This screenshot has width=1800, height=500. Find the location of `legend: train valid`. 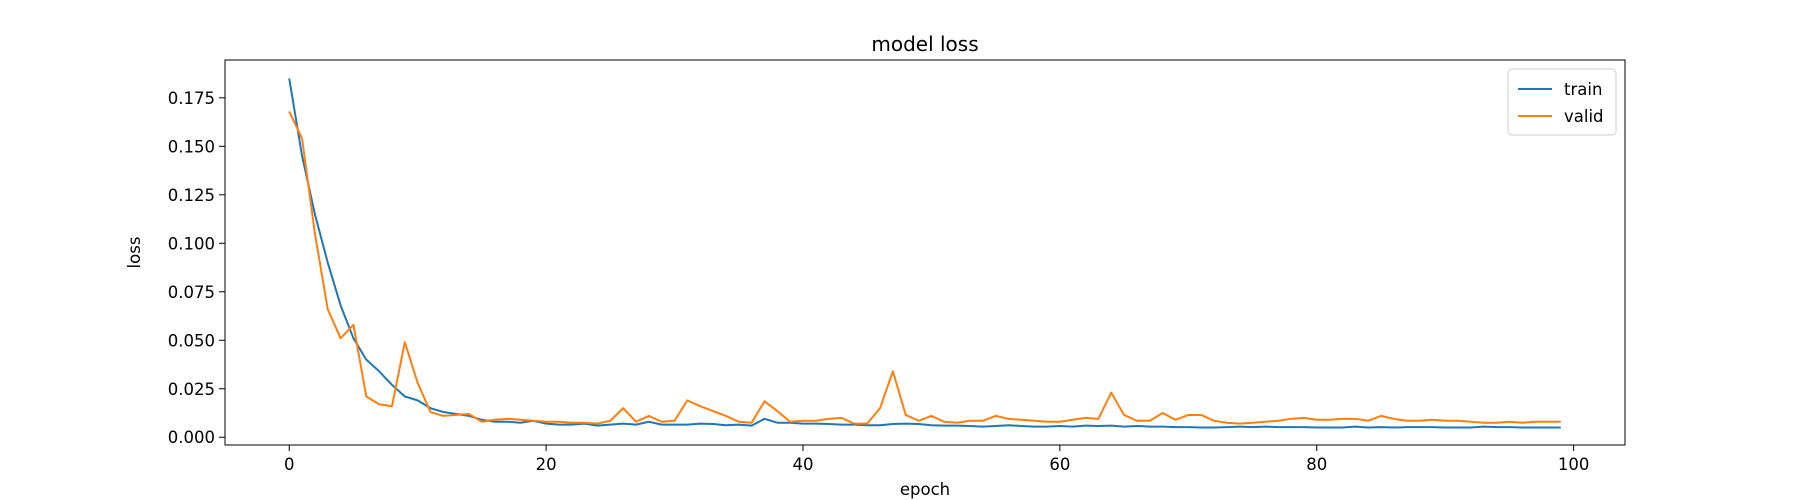

legend: train valid is located at coordinates (1562, 102).